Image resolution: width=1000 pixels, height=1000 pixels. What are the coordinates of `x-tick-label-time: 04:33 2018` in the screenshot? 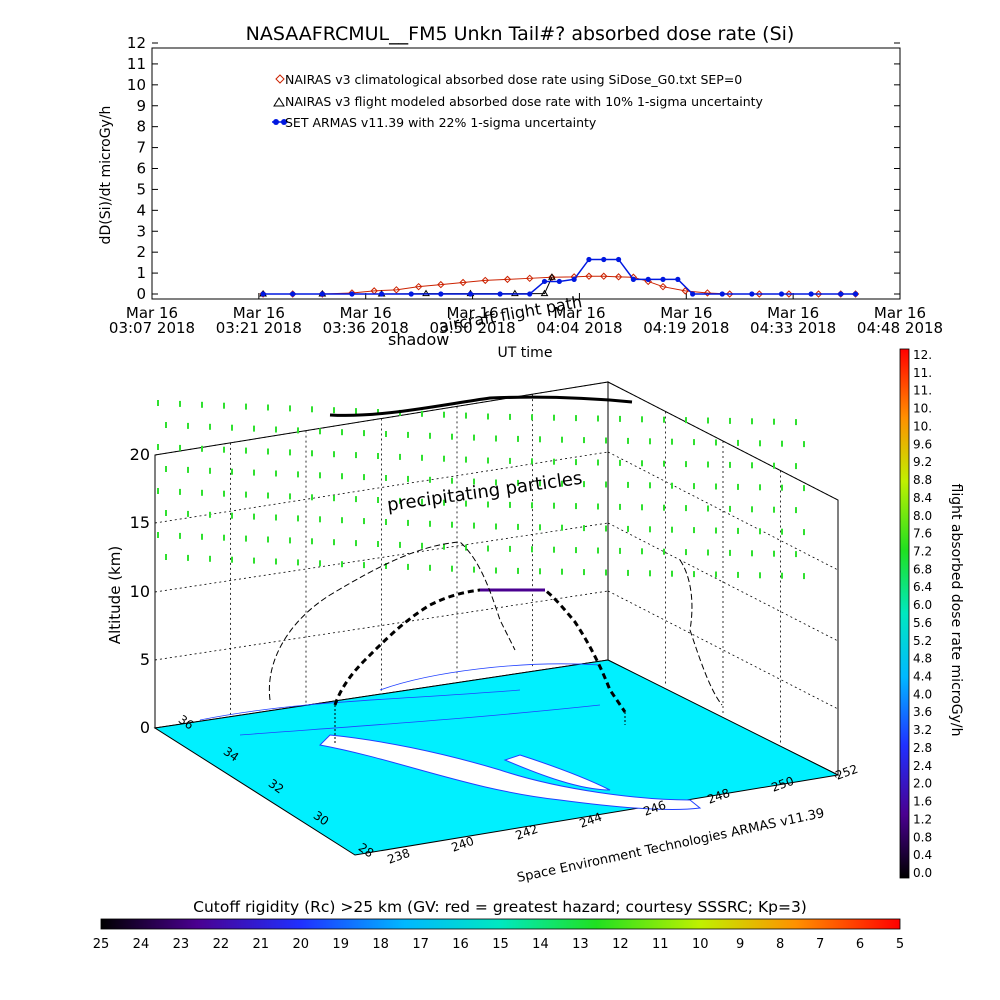 It's located at (793, 328).